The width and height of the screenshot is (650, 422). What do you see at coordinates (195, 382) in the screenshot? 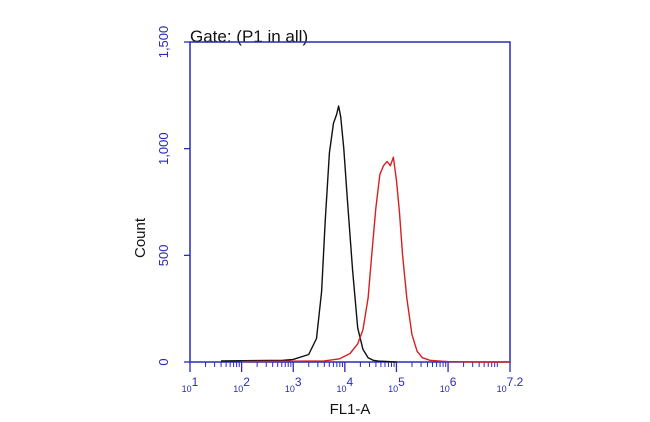
I see `x-tick-exp: 1` at bounding box center [195, 382].